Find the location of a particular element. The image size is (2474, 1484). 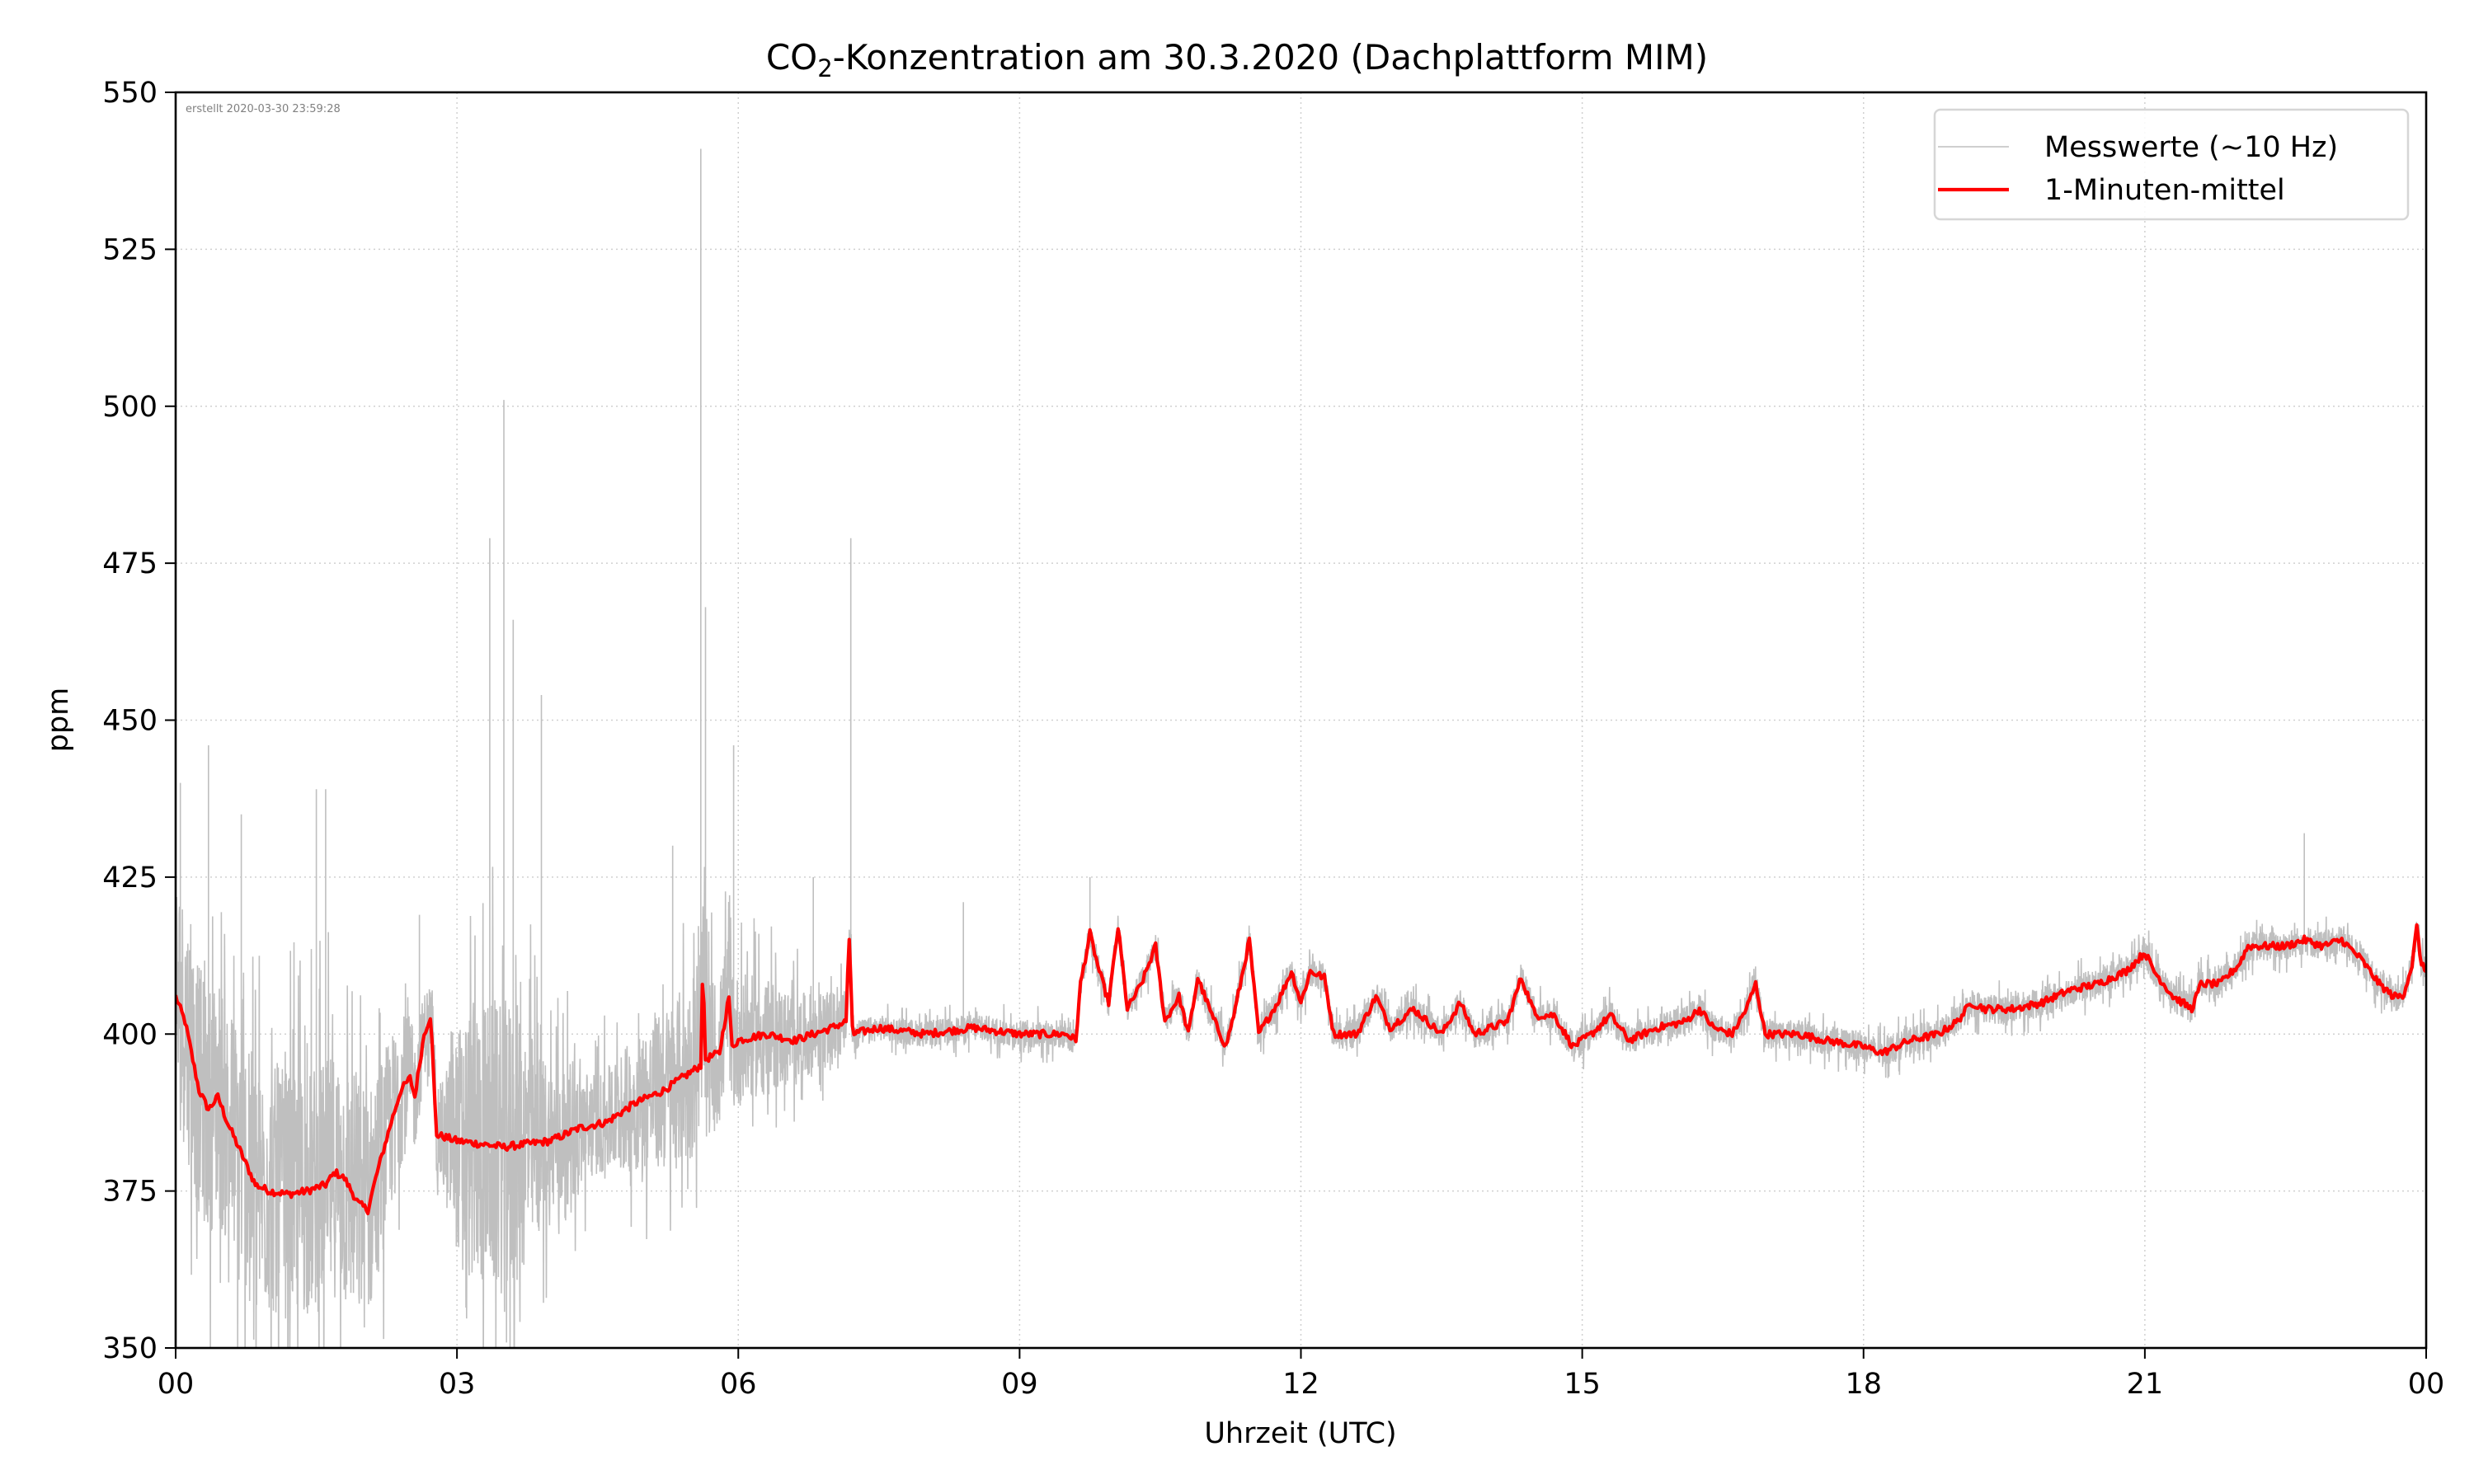

y-axis-ticks: 350 375 400 425 450 475 500 525 550 is located at coordinates (139, 721).